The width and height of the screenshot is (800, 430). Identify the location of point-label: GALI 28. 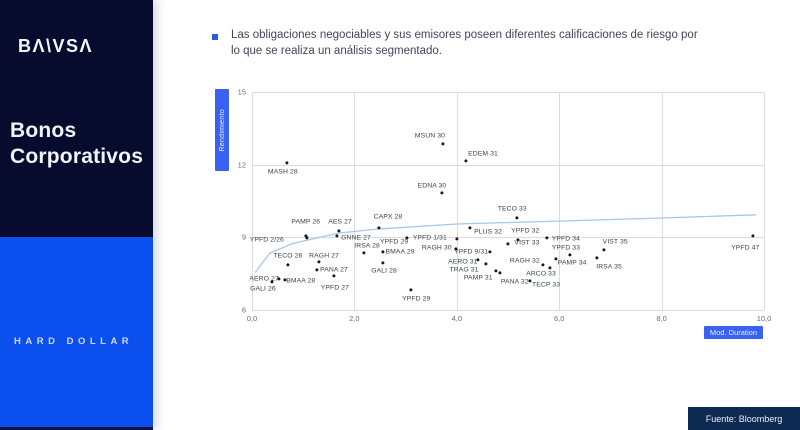
(384, 271).